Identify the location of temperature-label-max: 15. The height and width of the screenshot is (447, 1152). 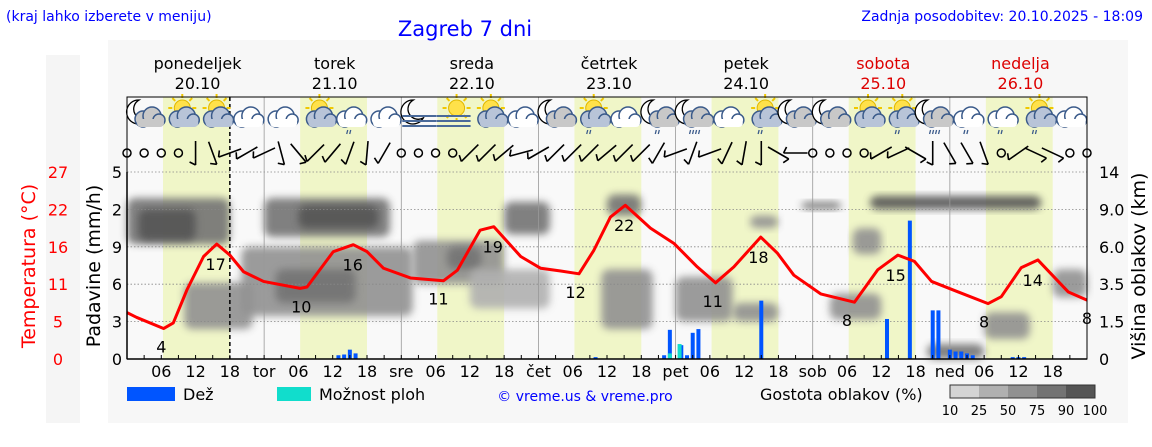
(895, 275).